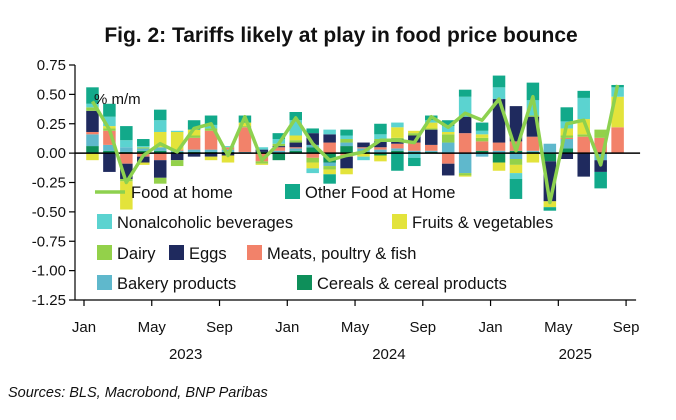 The image size is (676, 420). What do you see at coordinates (51, 94) in the screenshot?
I see `y-tick-label: 0.50` at bounding box center [51, 94].